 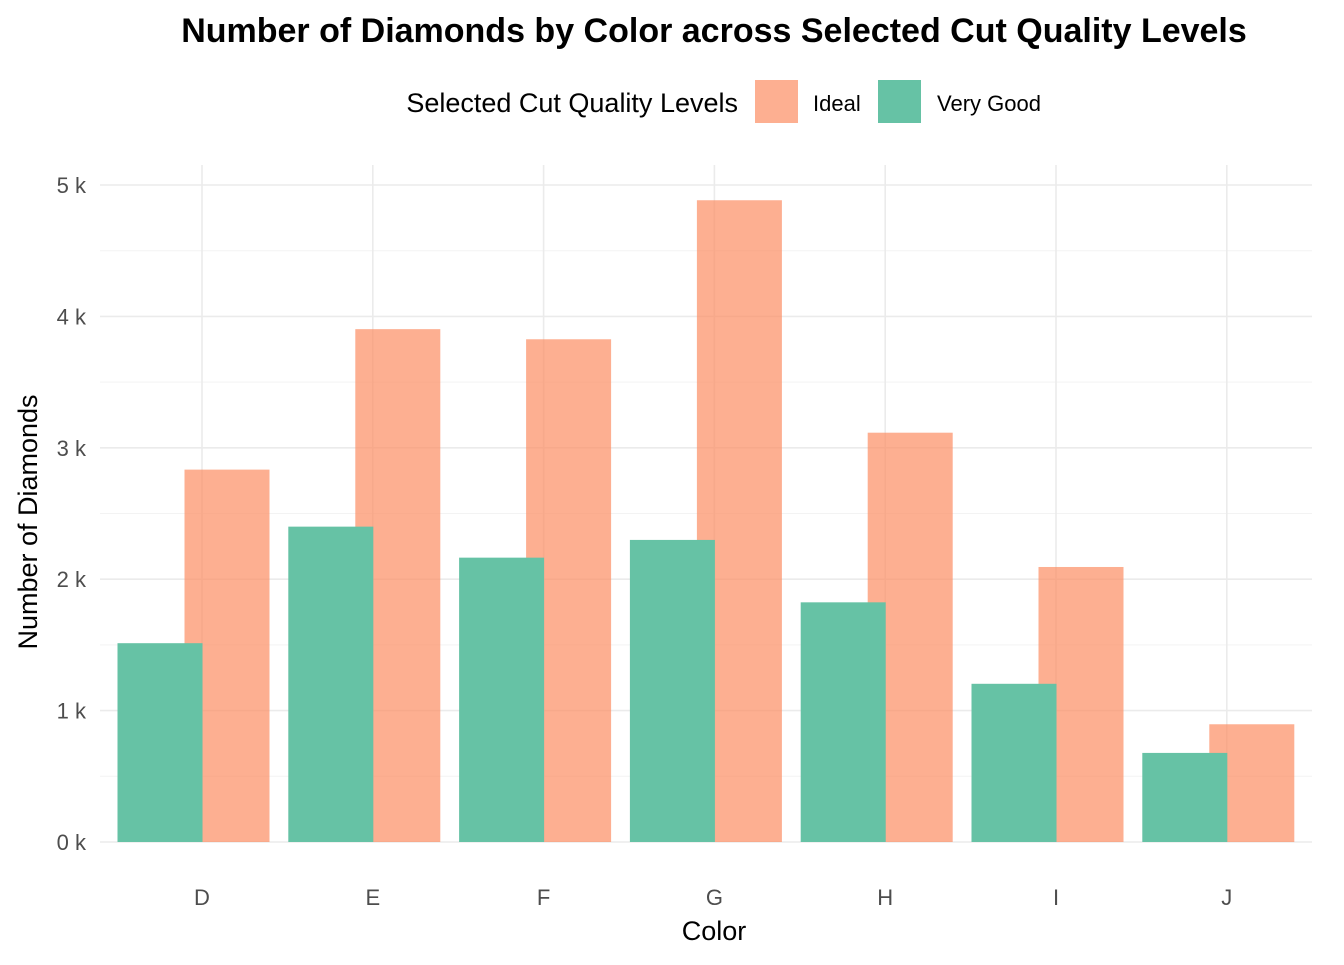 I want to click on y-tick-label: 1 k, so click(x=72, y=711).